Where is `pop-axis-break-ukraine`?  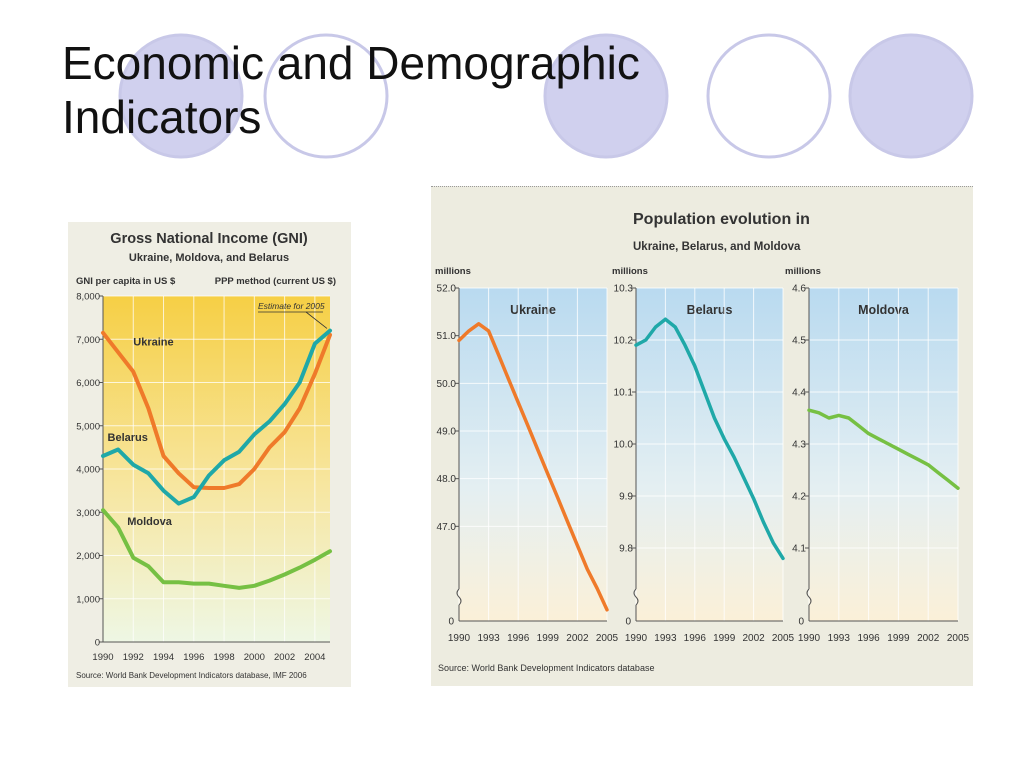
pop-axis-break-ukraine is located at coordinates (459, 597).